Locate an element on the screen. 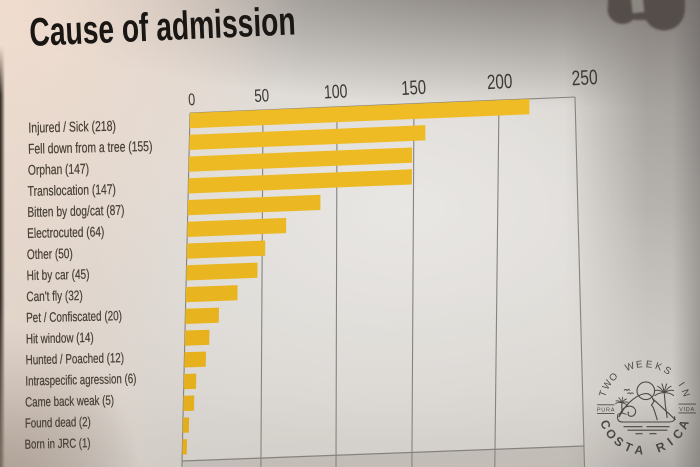  svg-text: 100 is located at coordinates (335, 91).